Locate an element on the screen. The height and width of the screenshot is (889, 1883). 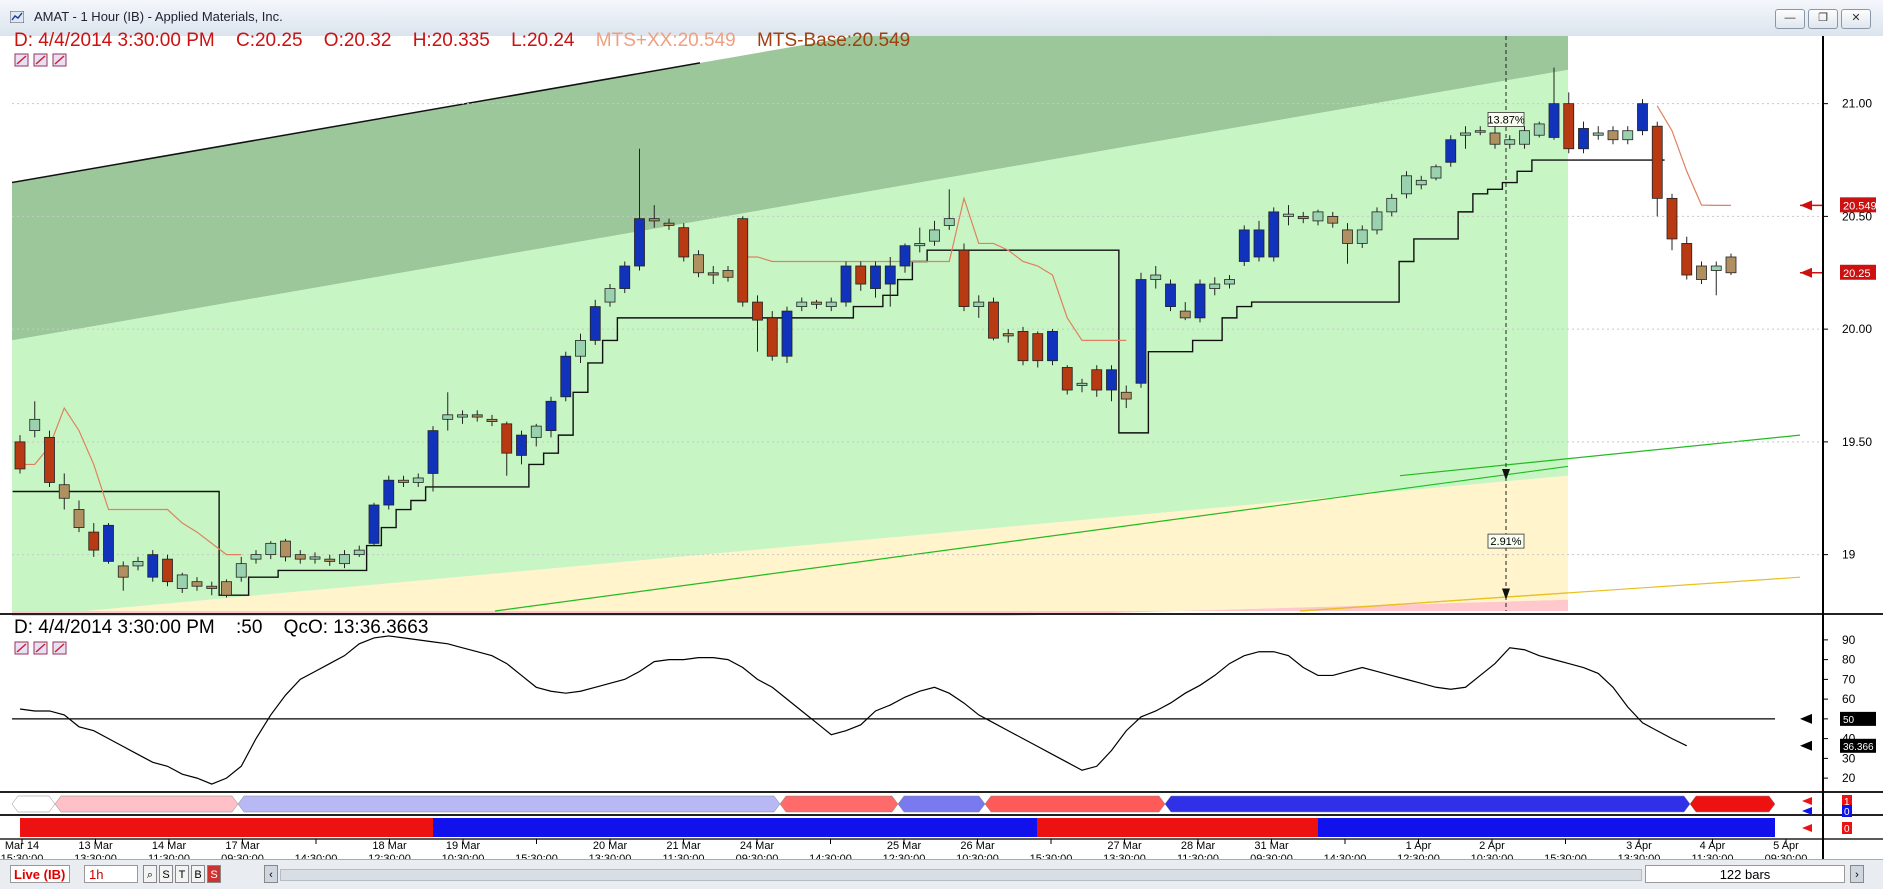
scroll-left-icon: ‹ is located at coordinates (271, 874).